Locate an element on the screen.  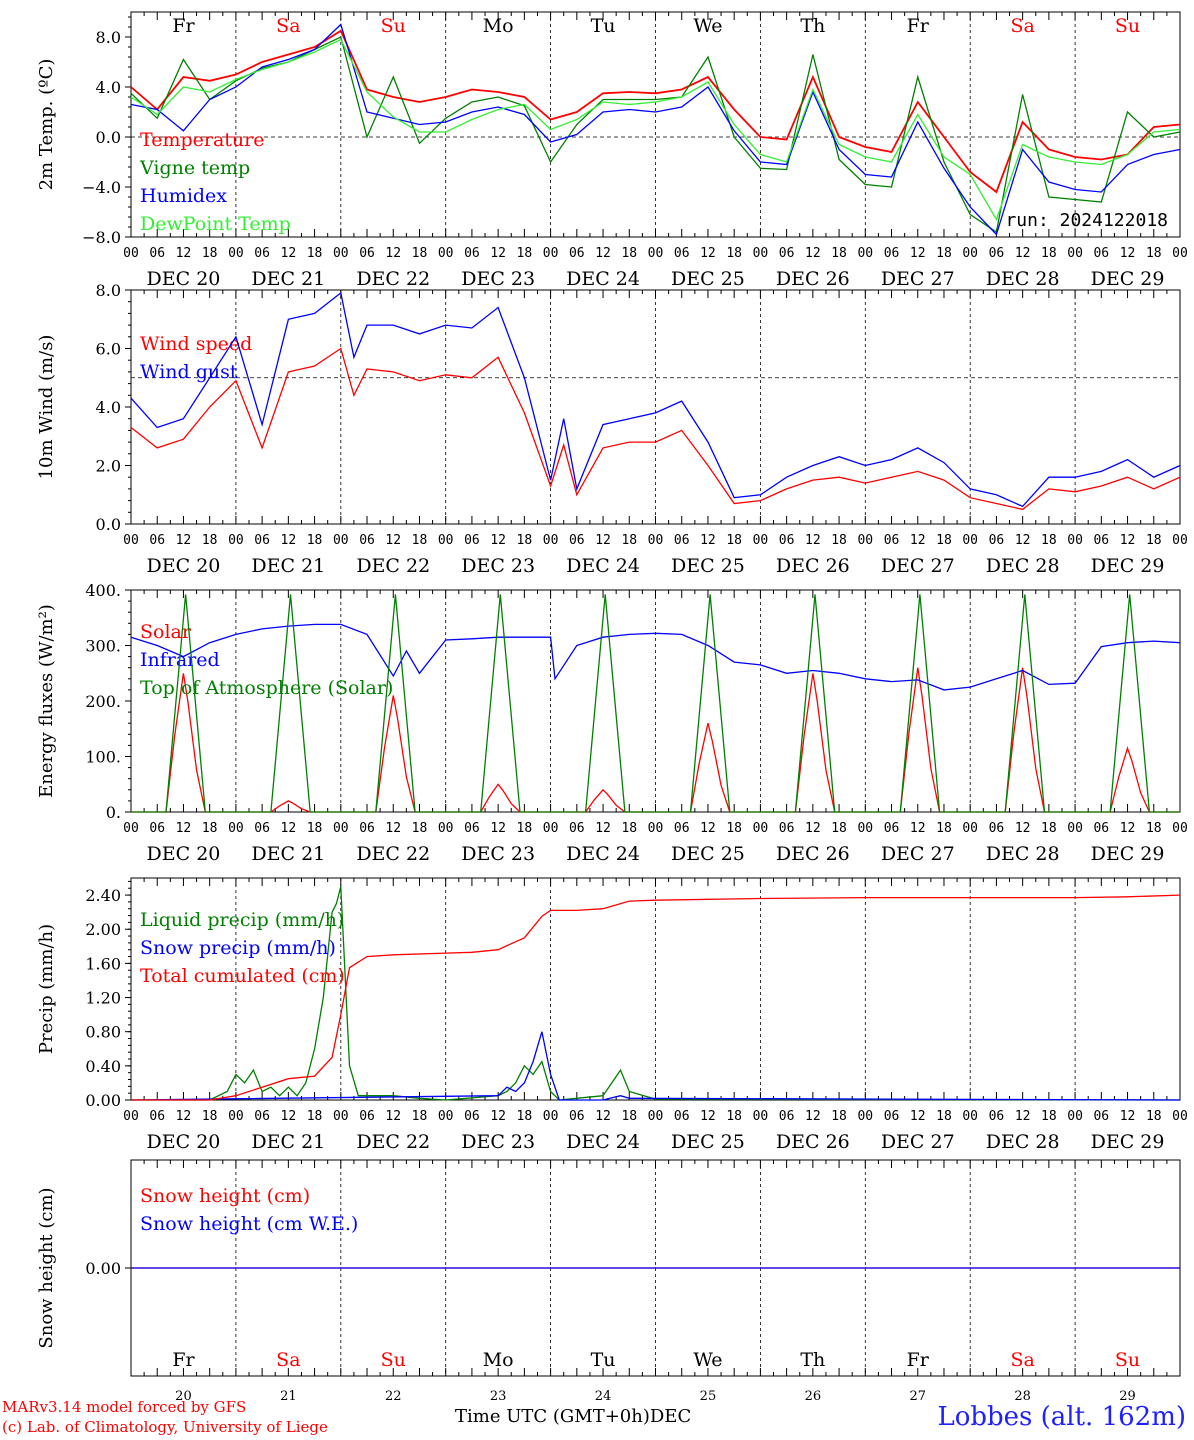
date-label: DEC 26 is located at coordinates (813, 1142).